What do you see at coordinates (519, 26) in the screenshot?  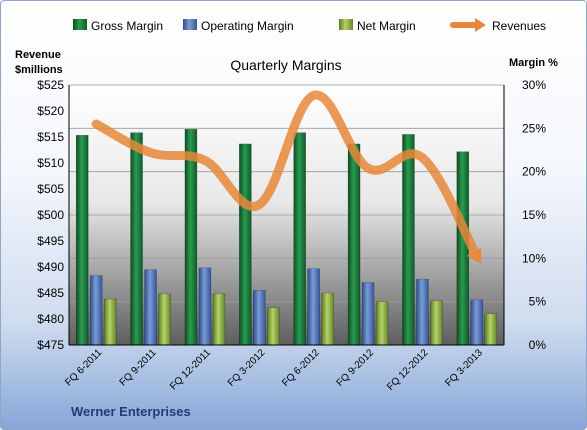 I see `legend-label-revenues: Revenues` at bounding box center [519, 26].